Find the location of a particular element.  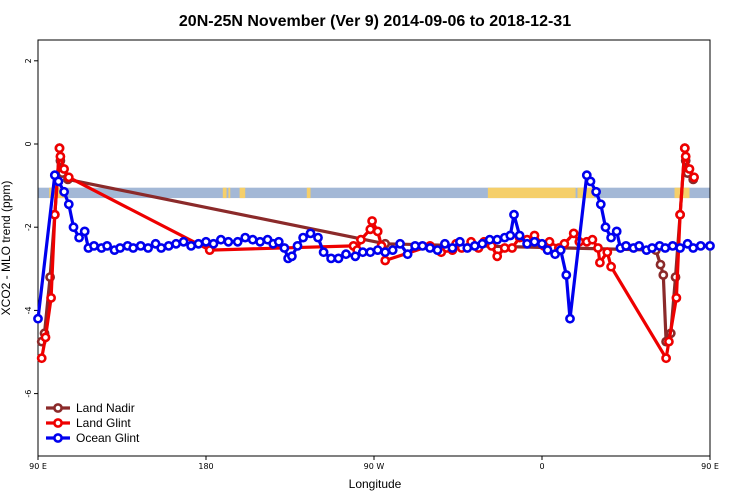

y-axis: 2 0 -2 -4 -6 is located at coordinates (31, 228).